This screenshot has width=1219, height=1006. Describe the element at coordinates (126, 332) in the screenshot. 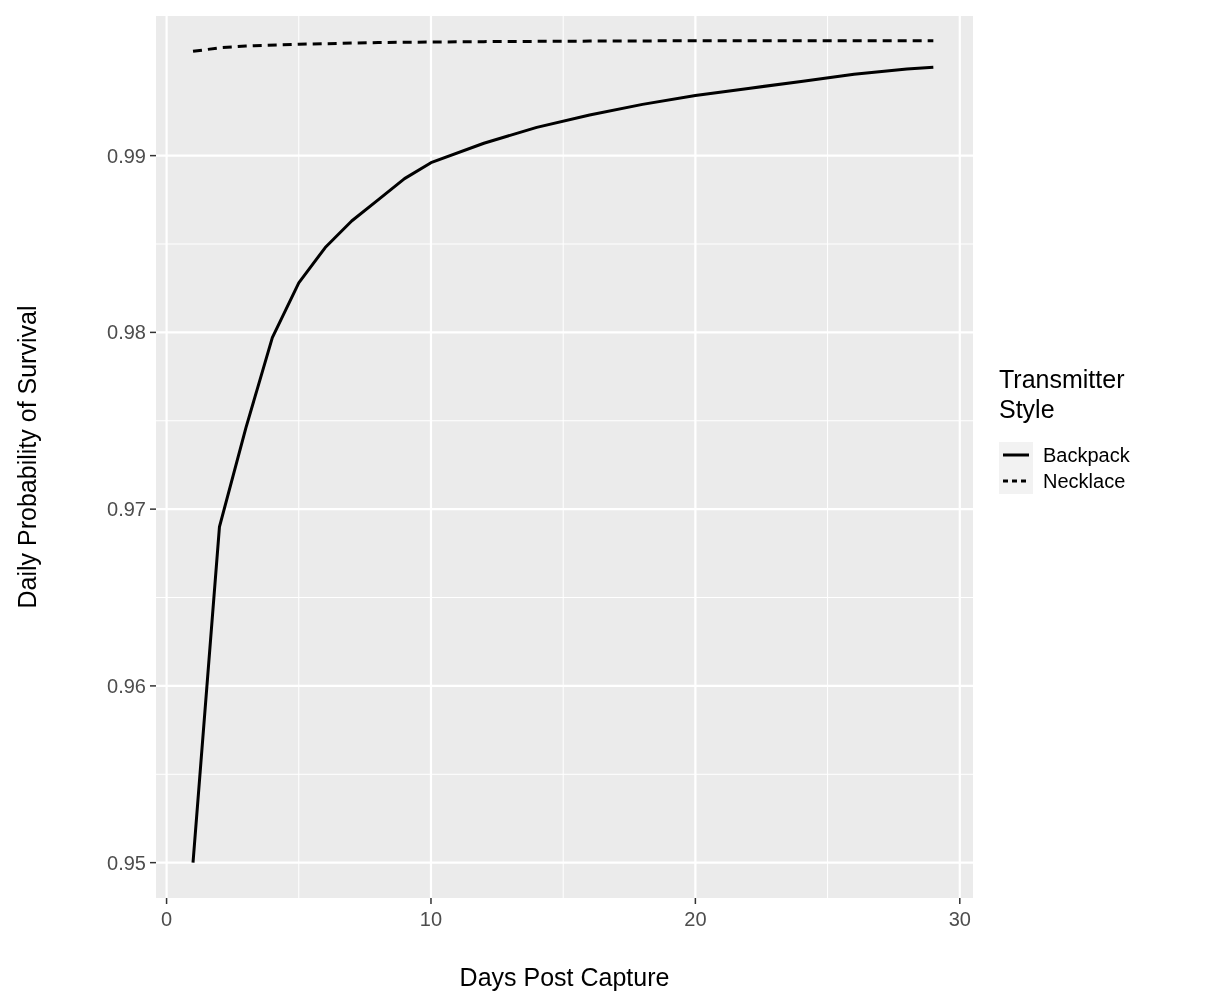

I see `y-tick-label: 0.98` at that location.